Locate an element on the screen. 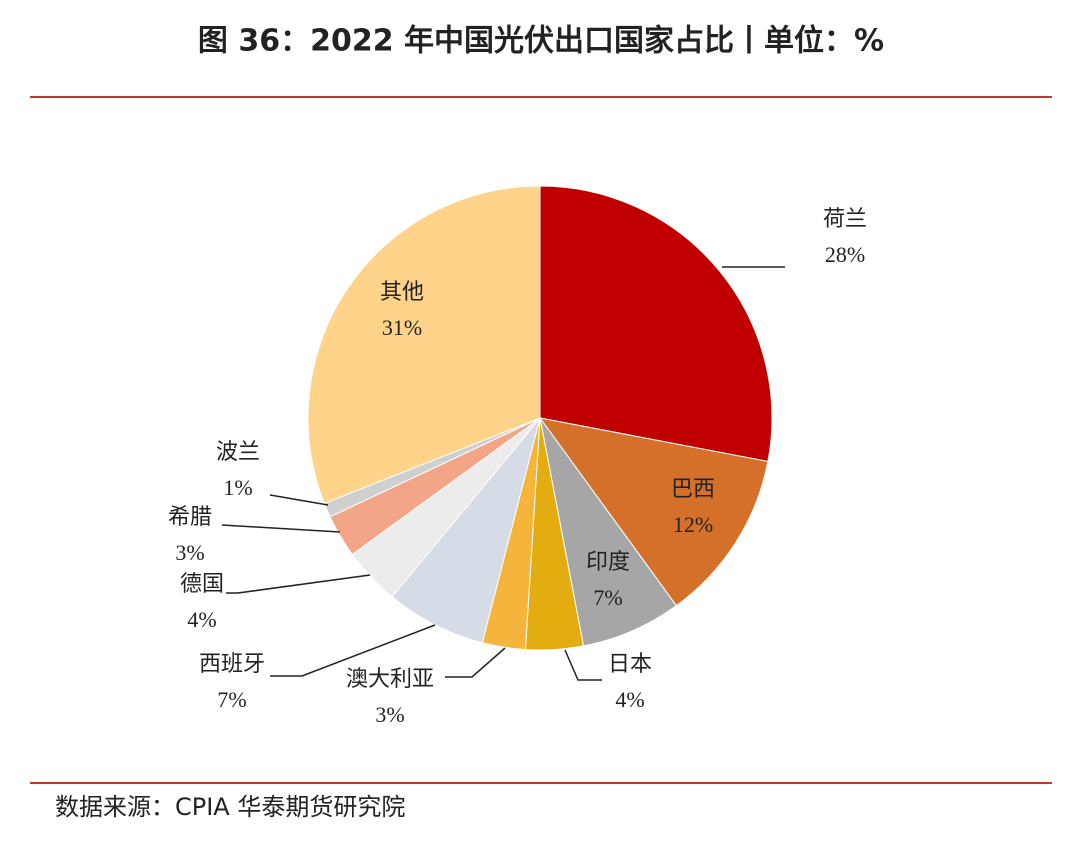 The width and height of the screenshot is (1082, 844). slice-label: 荷兰 is located at coordinates (845, 219).